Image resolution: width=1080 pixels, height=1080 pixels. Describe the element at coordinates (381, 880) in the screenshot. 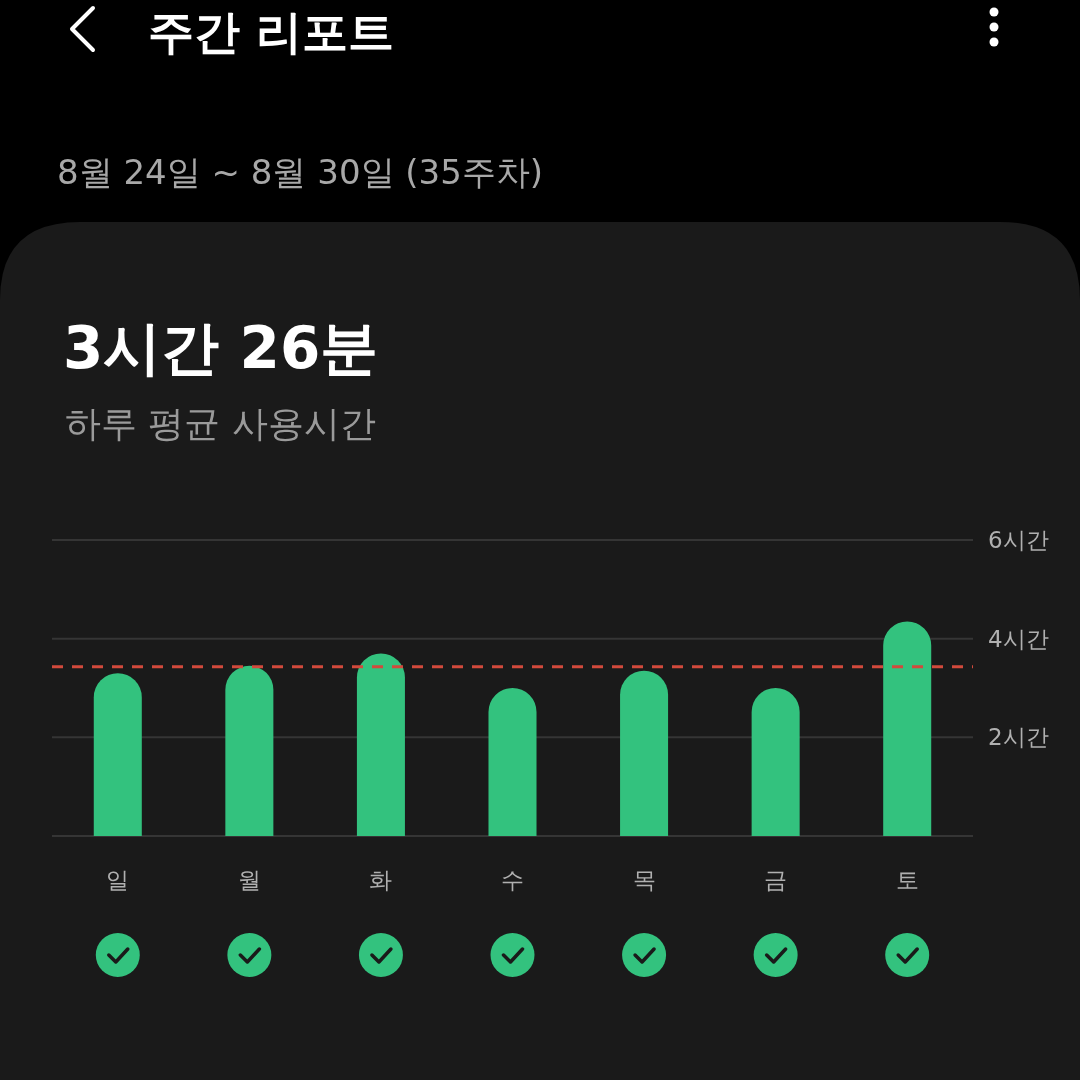

I see `x-tick-label: 화` at that location.